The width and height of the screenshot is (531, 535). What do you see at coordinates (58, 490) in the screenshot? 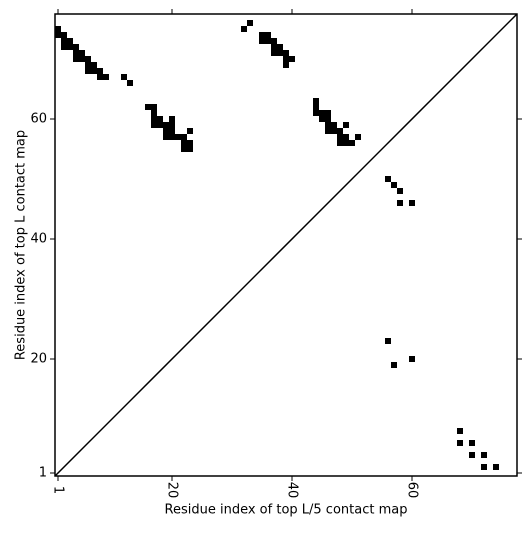
I see `x-tick-label: 1` at bounding box center [58, 490].